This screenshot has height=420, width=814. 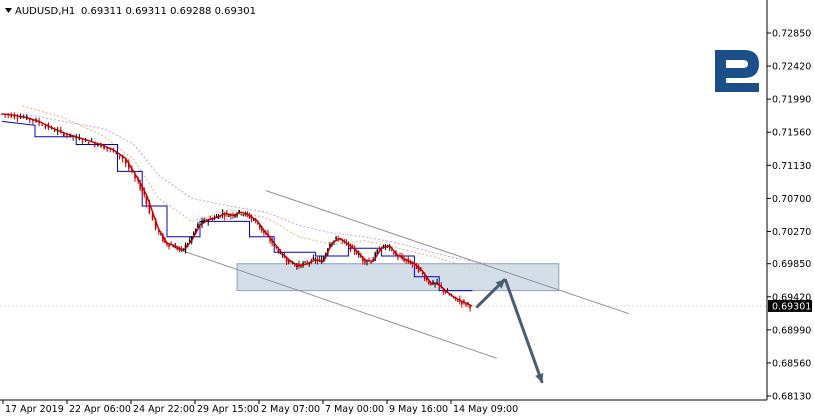 I want to click on ohlc-quote: 0.69311 0.69311 0.69288 0.69301, so click(x=168, y=11).